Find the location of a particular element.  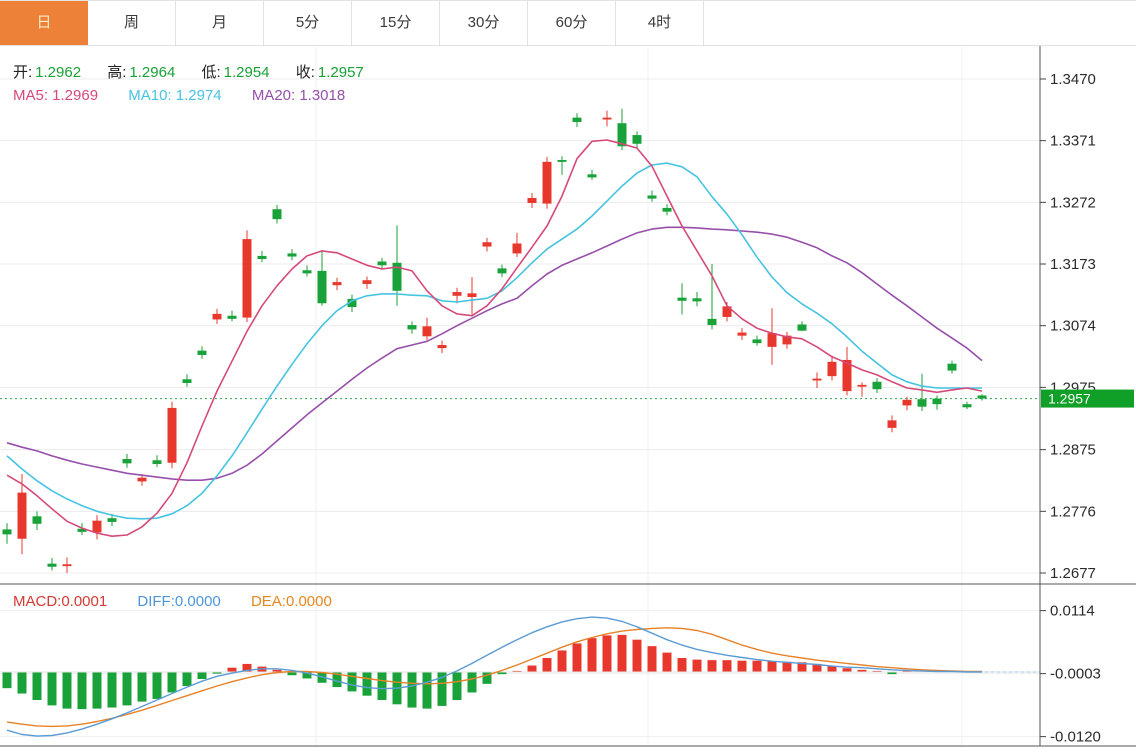

macd-value: MACD:0.0001 is located at coordinates (60, 601).